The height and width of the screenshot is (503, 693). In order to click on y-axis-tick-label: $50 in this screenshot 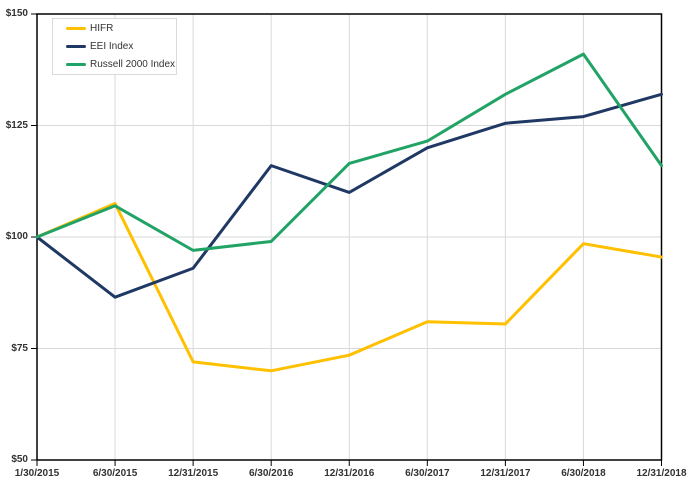, I will do `click(19, 459)`.